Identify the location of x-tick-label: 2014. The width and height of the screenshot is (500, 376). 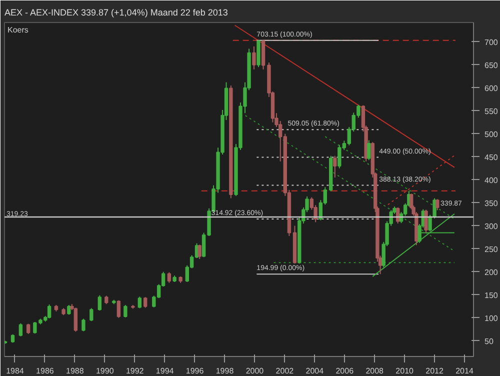
(465, 371).